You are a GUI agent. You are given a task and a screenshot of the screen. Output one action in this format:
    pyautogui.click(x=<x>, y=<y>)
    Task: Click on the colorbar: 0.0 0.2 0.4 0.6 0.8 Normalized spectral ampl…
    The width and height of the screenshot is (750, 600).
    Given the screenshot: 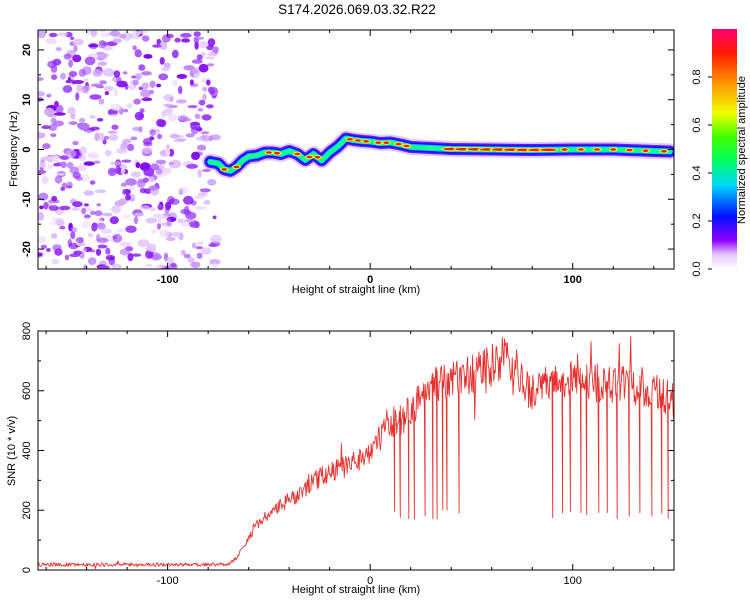 What is the action you would take?
    pyautogui.click(x=719, y=153)
    